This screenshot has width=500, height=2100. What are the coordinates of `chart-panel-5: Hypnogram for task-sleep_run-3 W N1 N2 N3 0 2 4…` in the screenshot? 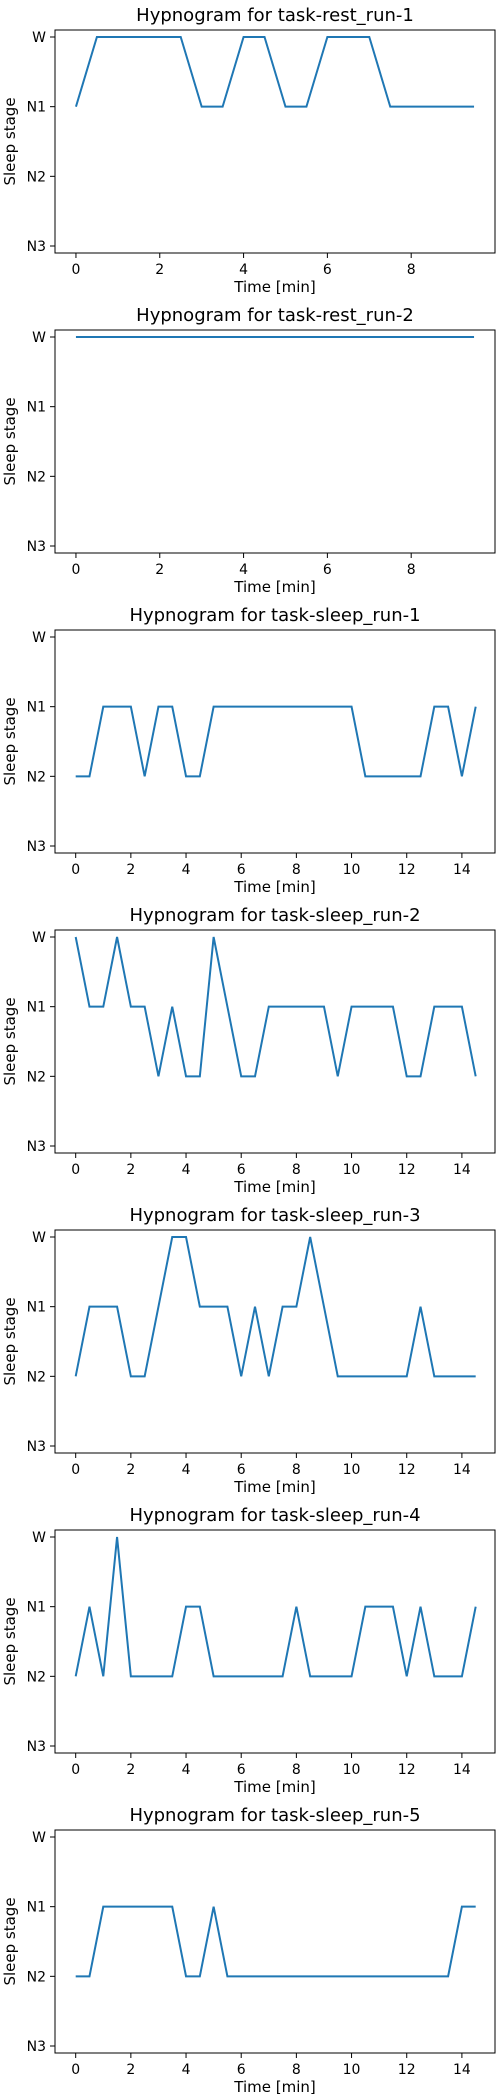 It's located at (248, 1350).